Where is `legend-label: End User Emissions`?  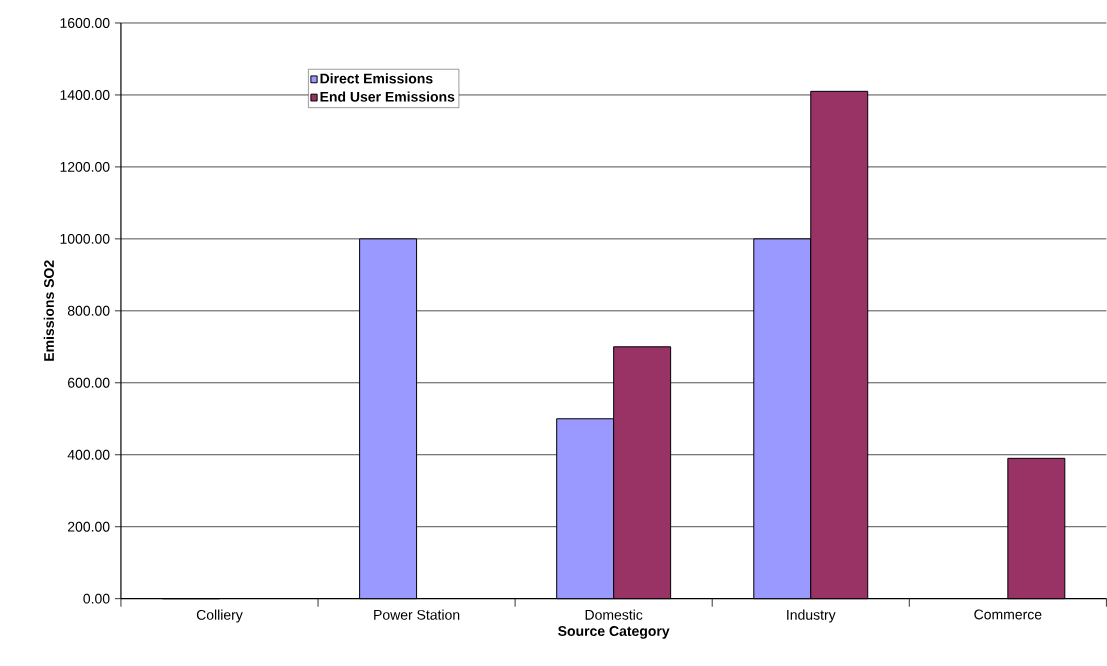
legend-label: End User Emissions is located at coordinates (387, 96).